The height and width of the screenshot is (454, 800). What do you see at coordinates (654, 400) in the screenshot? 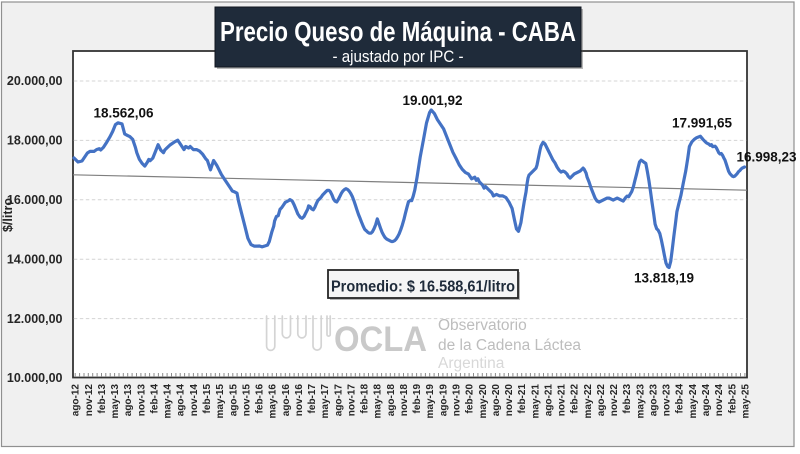
I see `svg-text: ago-23` at bounding box center [654, 400].